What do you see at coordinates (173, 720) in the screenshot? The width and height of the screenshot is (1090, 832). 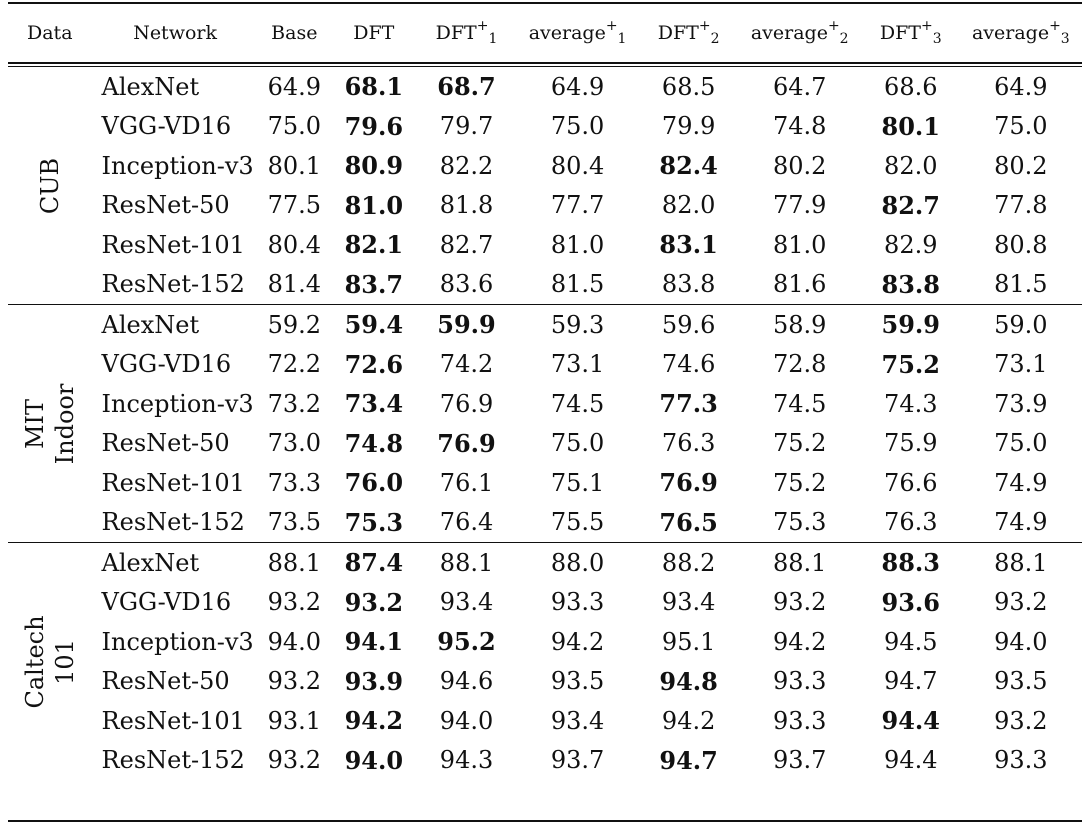 I see `network-name: ResNet-101` at bounding box center [173, 720].